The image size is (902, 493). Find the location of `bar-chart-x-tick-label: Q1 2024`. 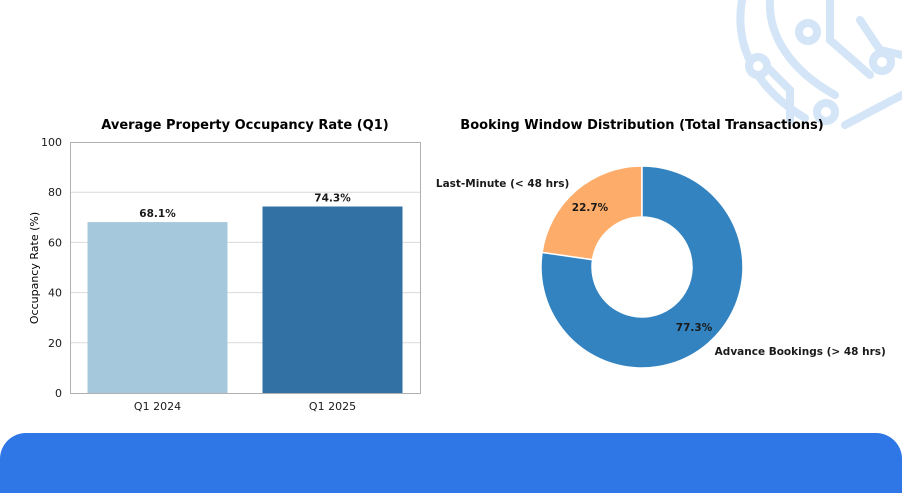

bar-chart-x-tick-label: Q1 2024 is located at coordinates (157, 406).